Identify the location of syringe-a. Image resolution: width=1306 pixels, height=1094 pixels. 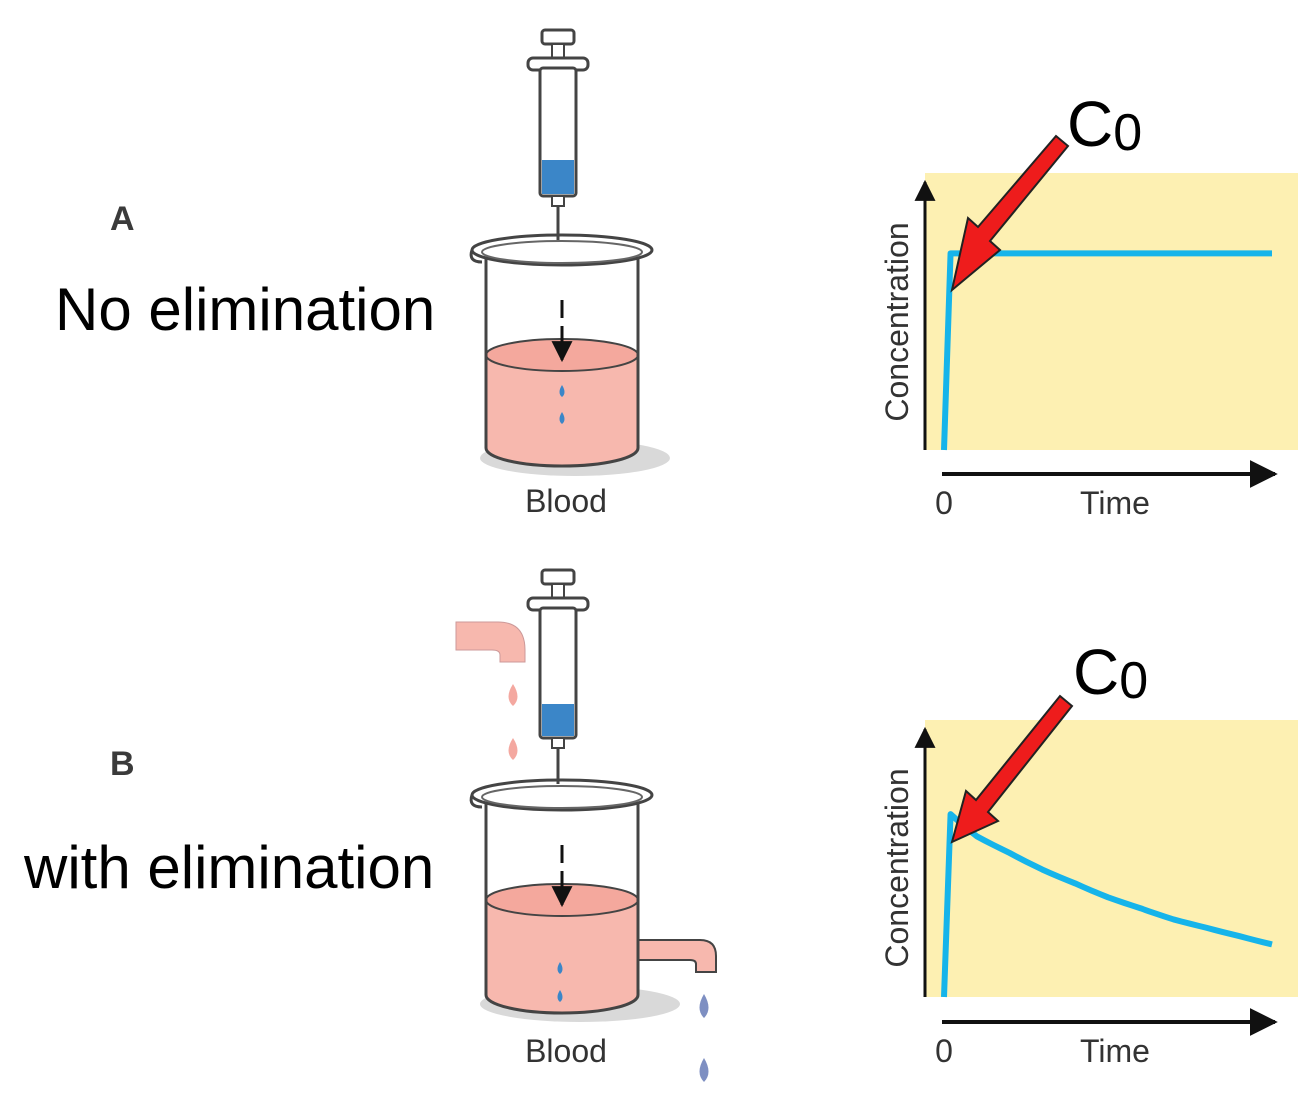
(558, 134).